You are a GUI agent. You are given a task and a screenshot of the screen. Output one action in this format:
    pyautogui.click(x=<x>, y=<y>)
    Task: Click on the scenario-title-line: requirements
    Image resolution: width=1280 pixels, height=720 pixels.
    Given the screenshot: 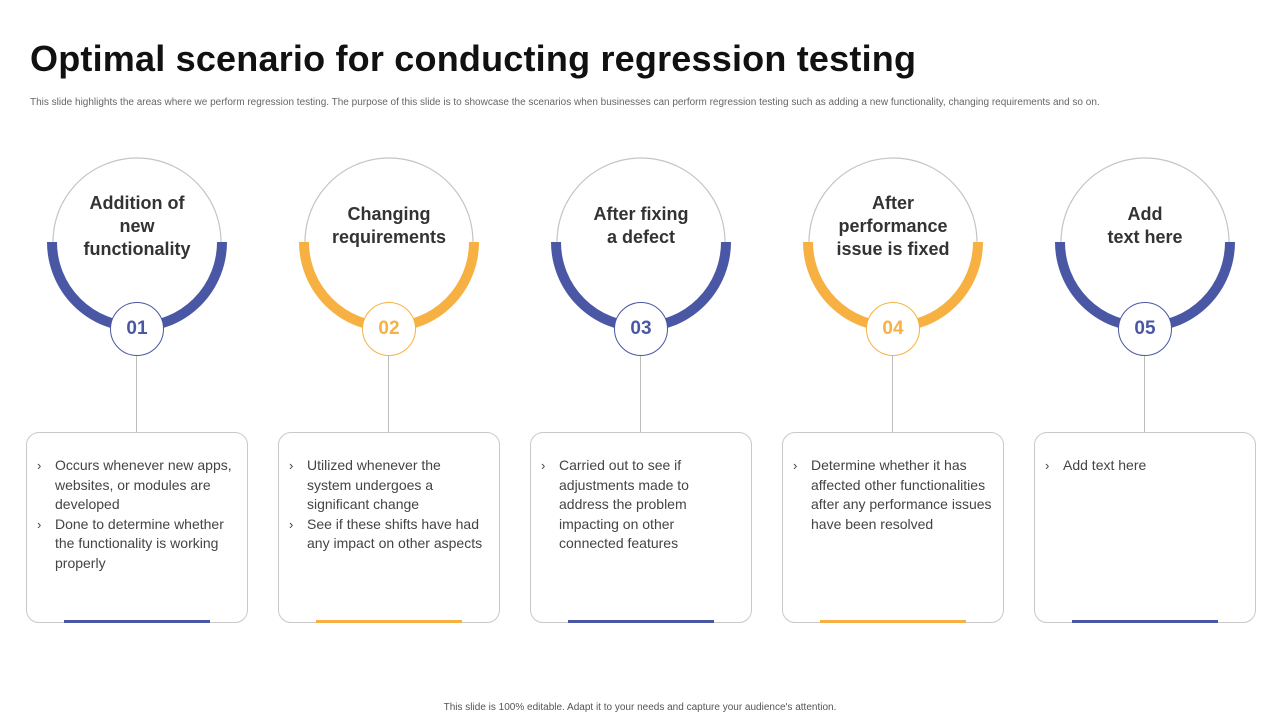 What is the action you would take?
    pyautogui.click(x=389, y=237)
    